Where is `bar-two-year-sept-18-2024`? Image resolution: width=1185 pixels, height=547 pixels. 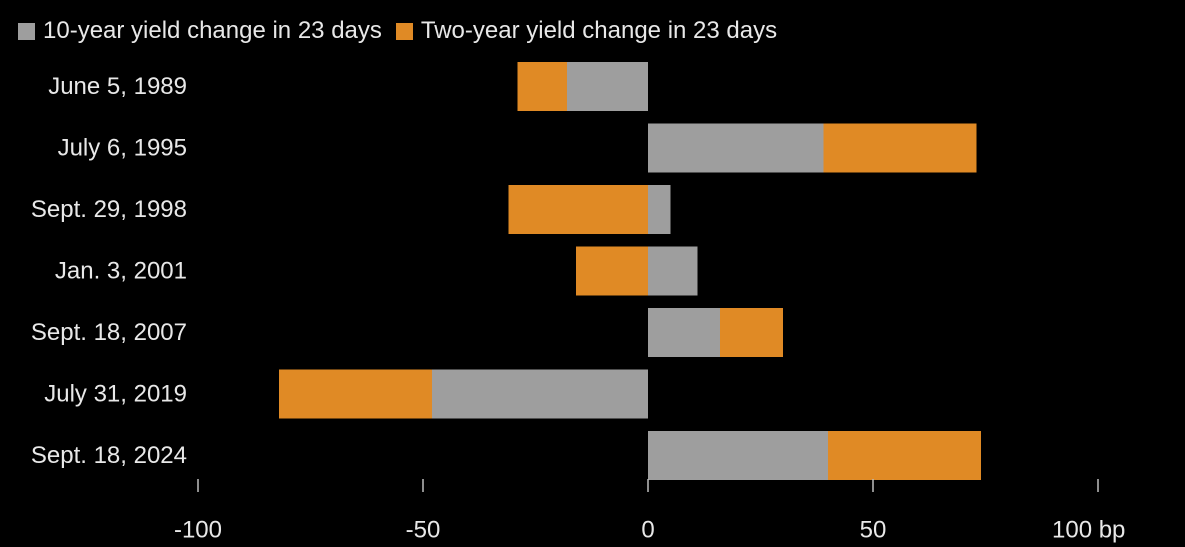 bar-two-year-sept-18-2024 is located at coordinates (904, 455).